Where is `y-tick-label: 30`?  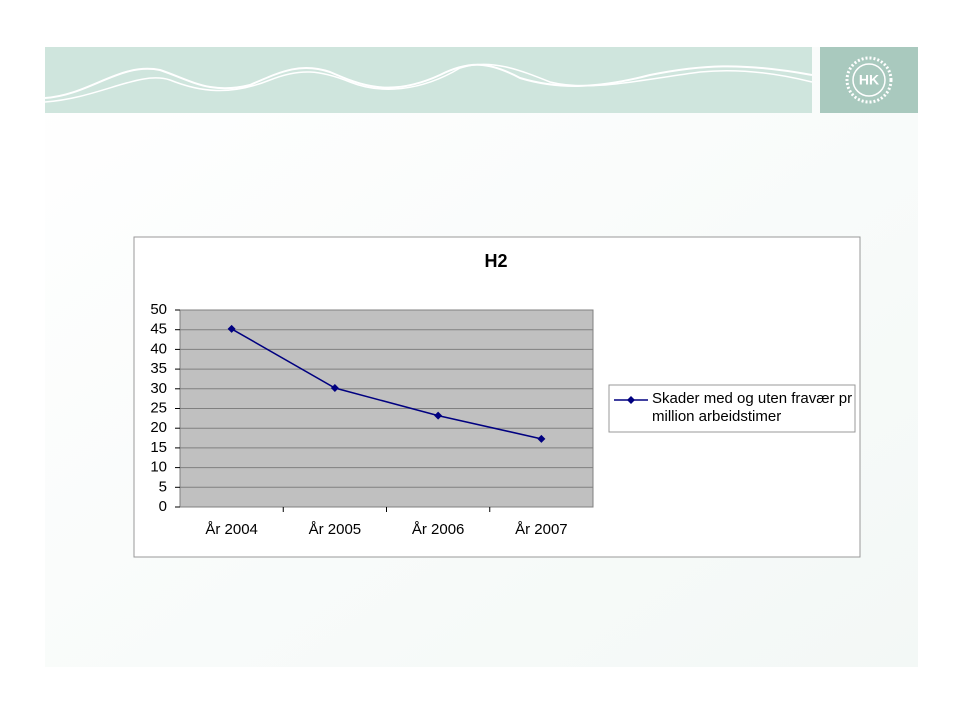
y-tick-label: 30 is located at coordinates (158, 388).